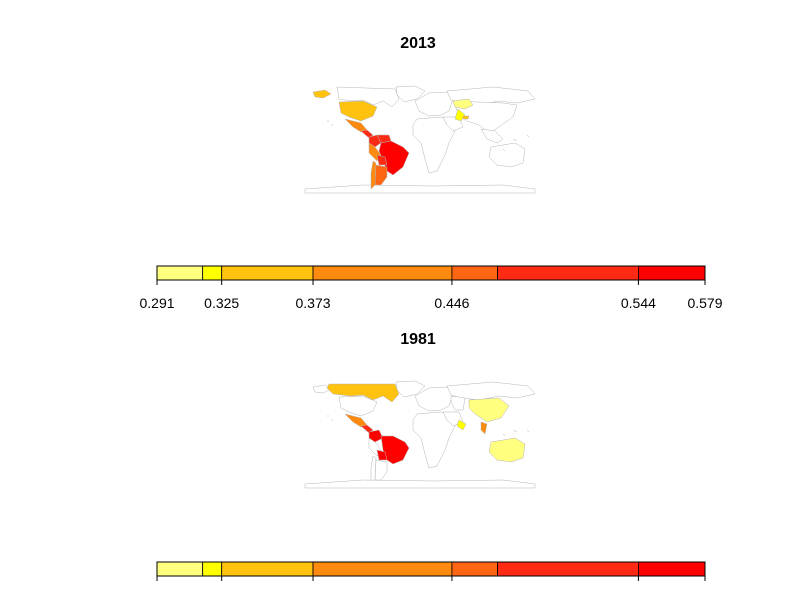 The image size is (800, 594). I want to click on region-nepal, so click(466, 117).